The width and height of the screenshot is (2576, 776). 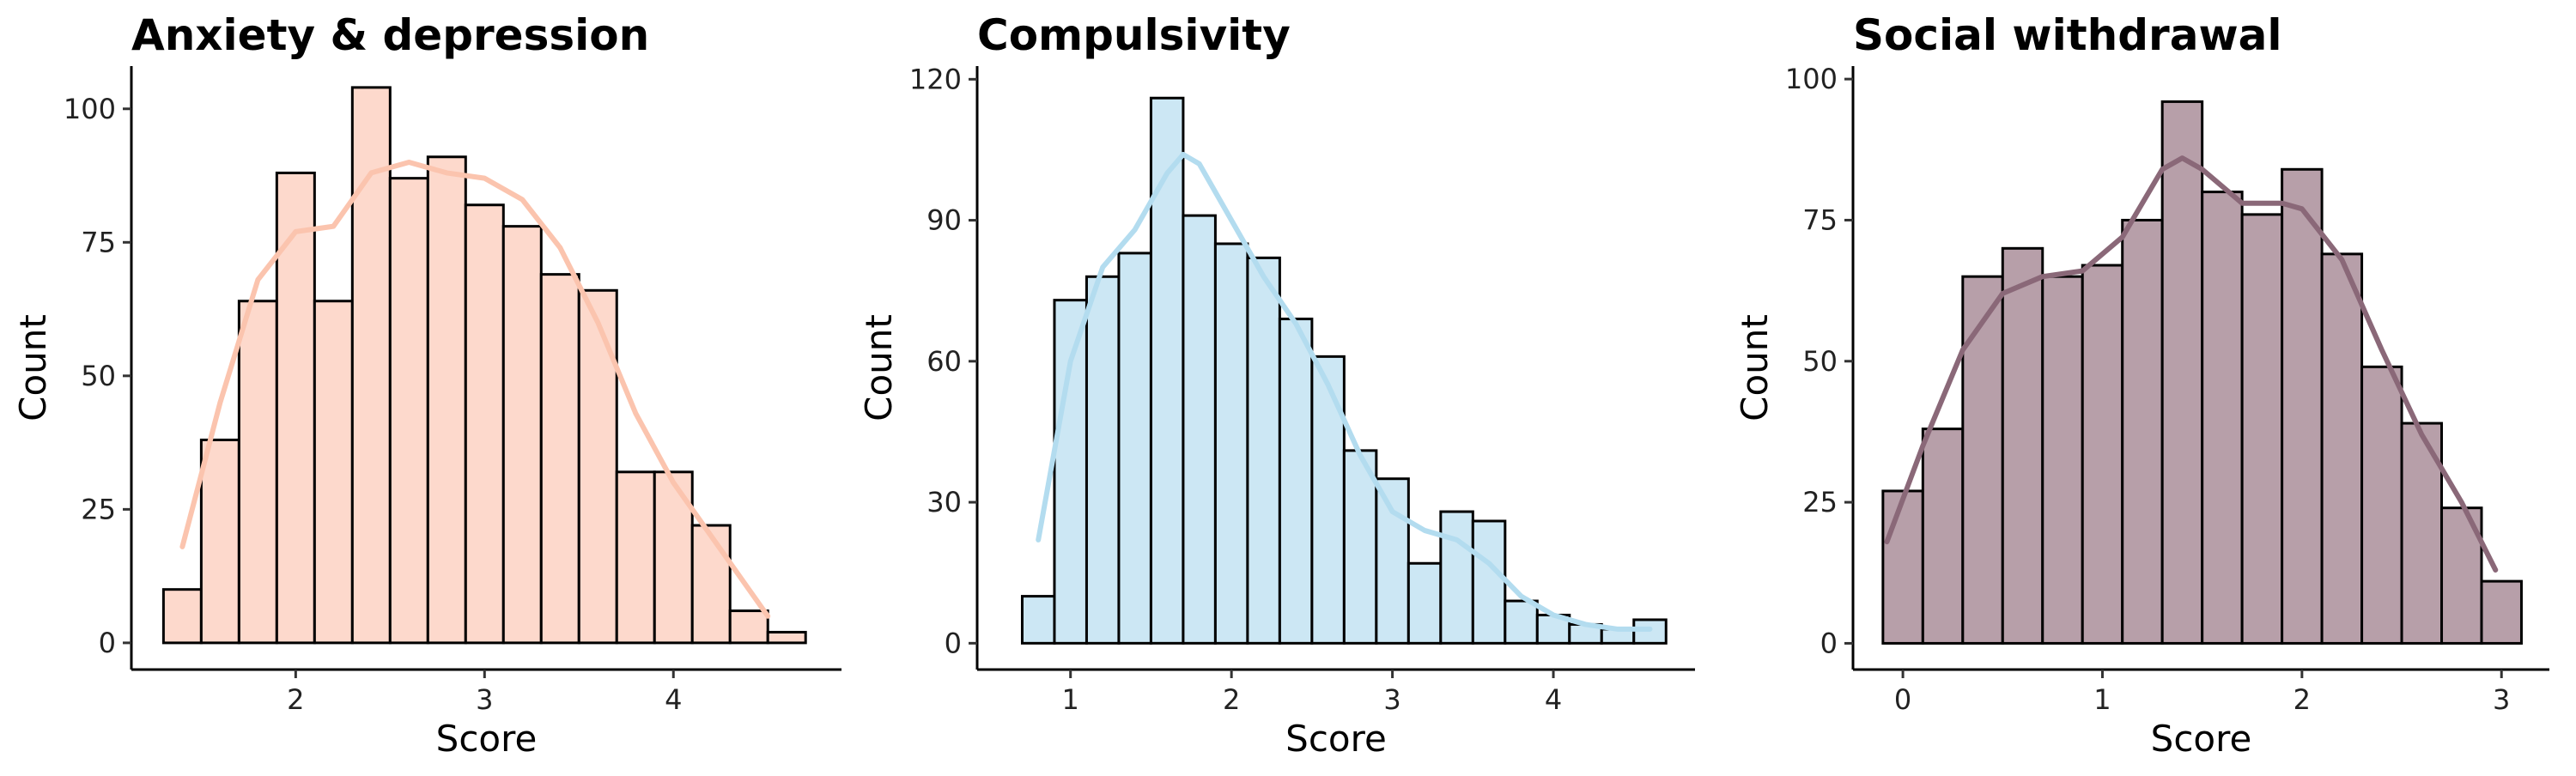 What do you see at coordinates (936, 79) in the screenshot?
I see `y-tick-label: 120` at bounding box center [936, 79].